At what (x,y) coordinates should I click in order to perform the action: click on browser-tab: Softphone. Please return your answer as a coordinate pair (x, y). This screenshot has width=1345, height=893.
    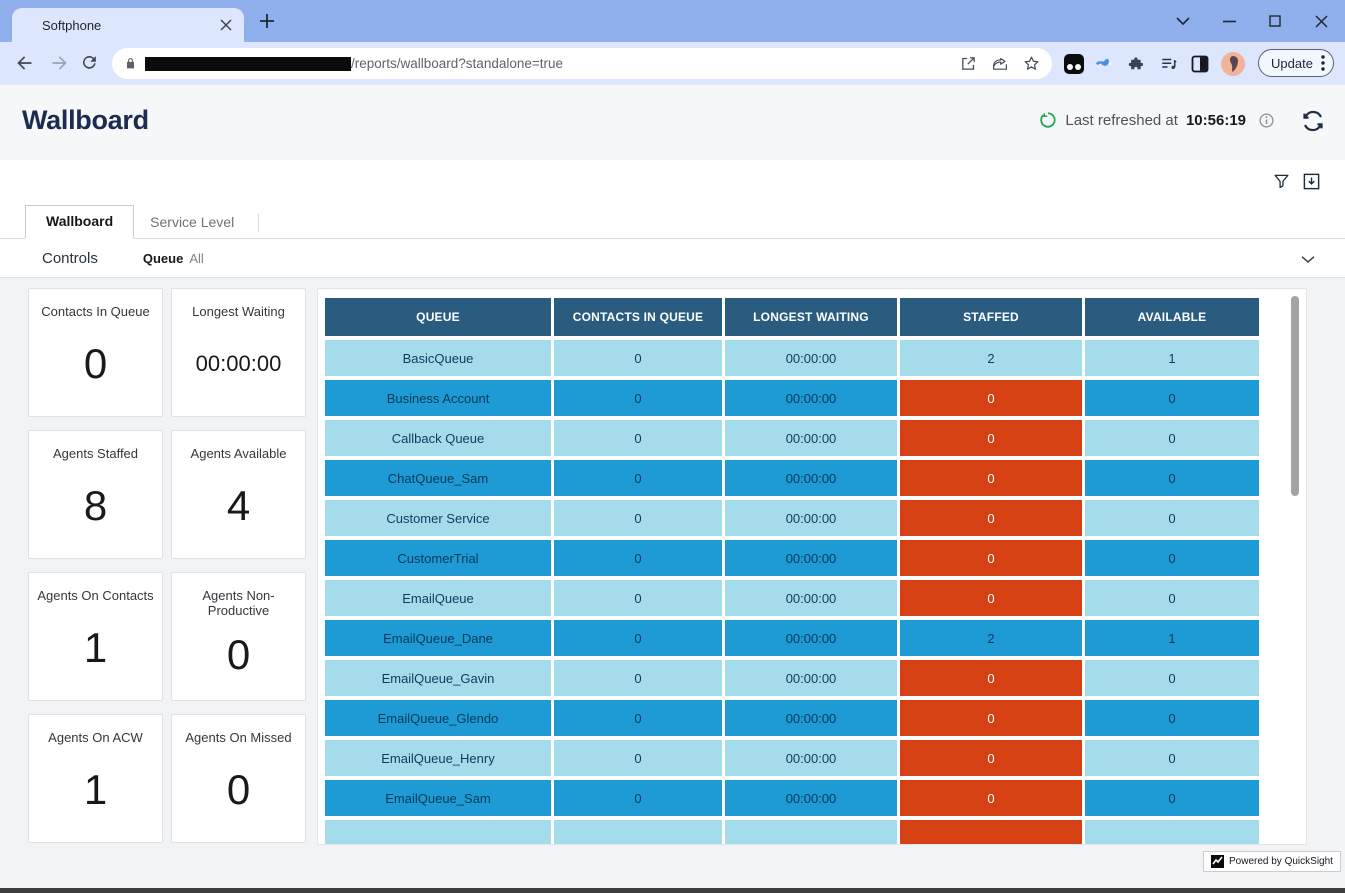
    Looking at the image, I should click on (128, 25).